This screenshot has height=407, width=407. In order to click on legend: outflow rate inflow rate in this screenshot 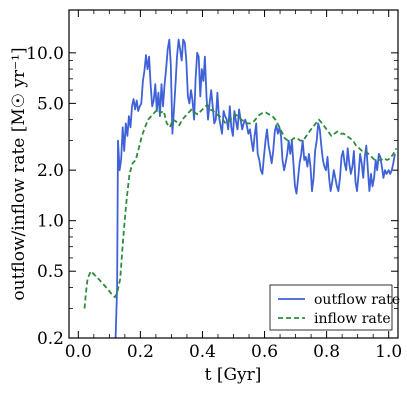, I will do `click(334, 307)`.